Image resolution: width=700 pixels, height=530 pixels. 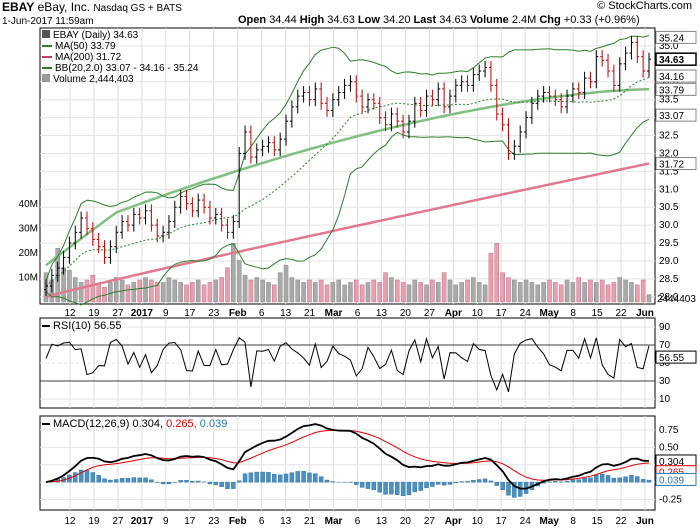 What do you see at coordinates (120, 35) in the screenshot?
I see `legend-price: EBAY (Daily) 34.63` at bounding box center [120, 35].